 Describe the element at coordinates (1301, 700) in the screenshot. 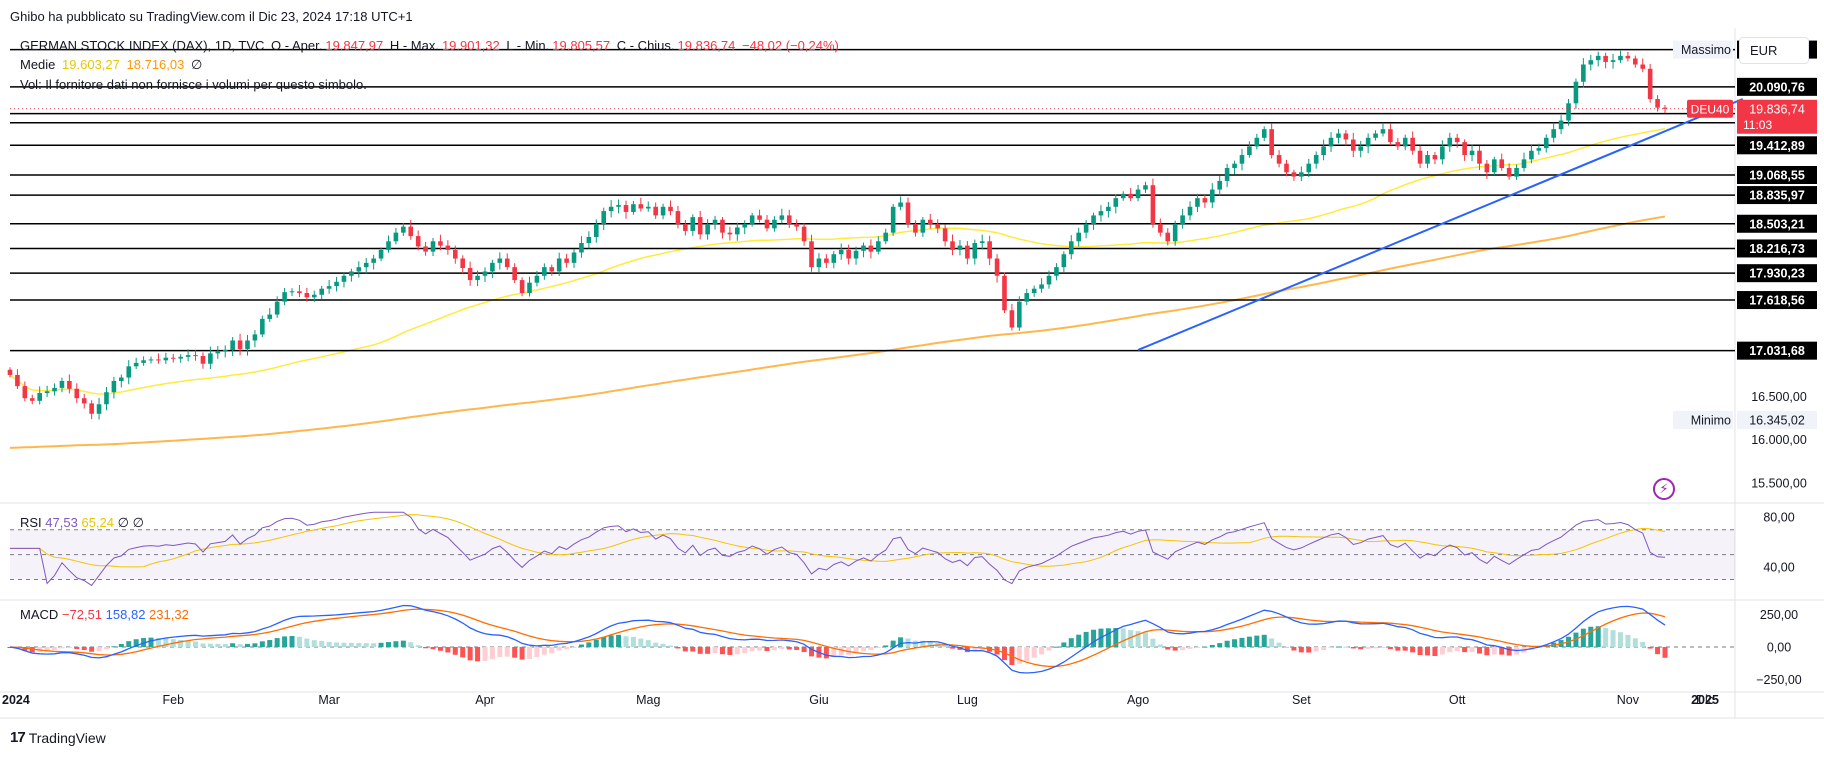

I see `time-tick-label: Set` at that location.